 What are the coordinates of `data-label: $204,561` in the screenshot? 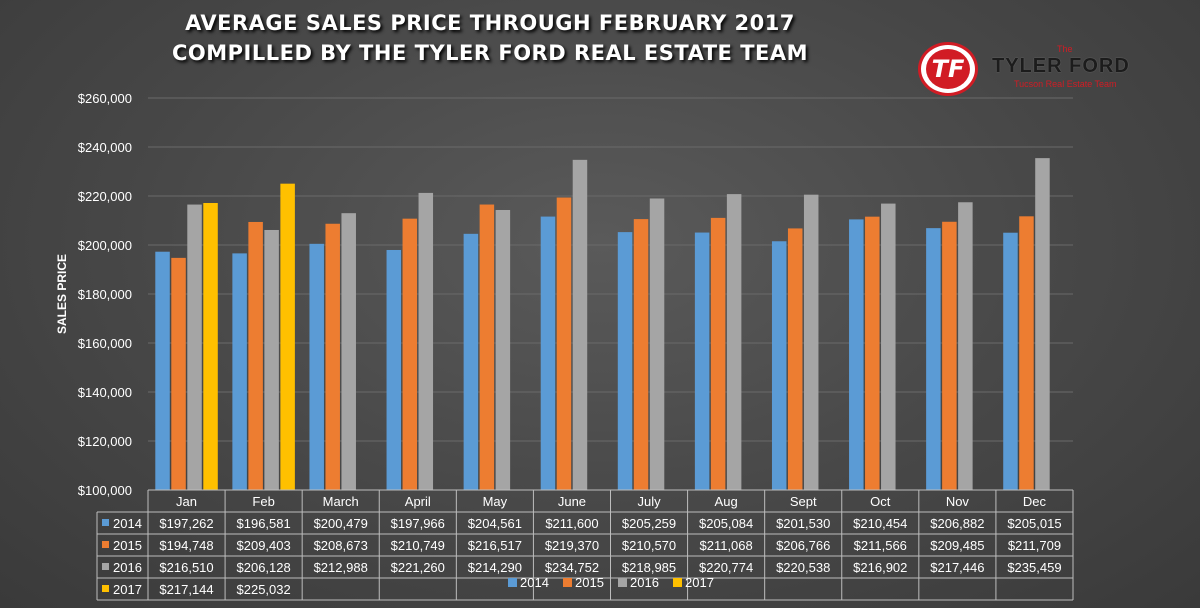 It's located at (495, 523).